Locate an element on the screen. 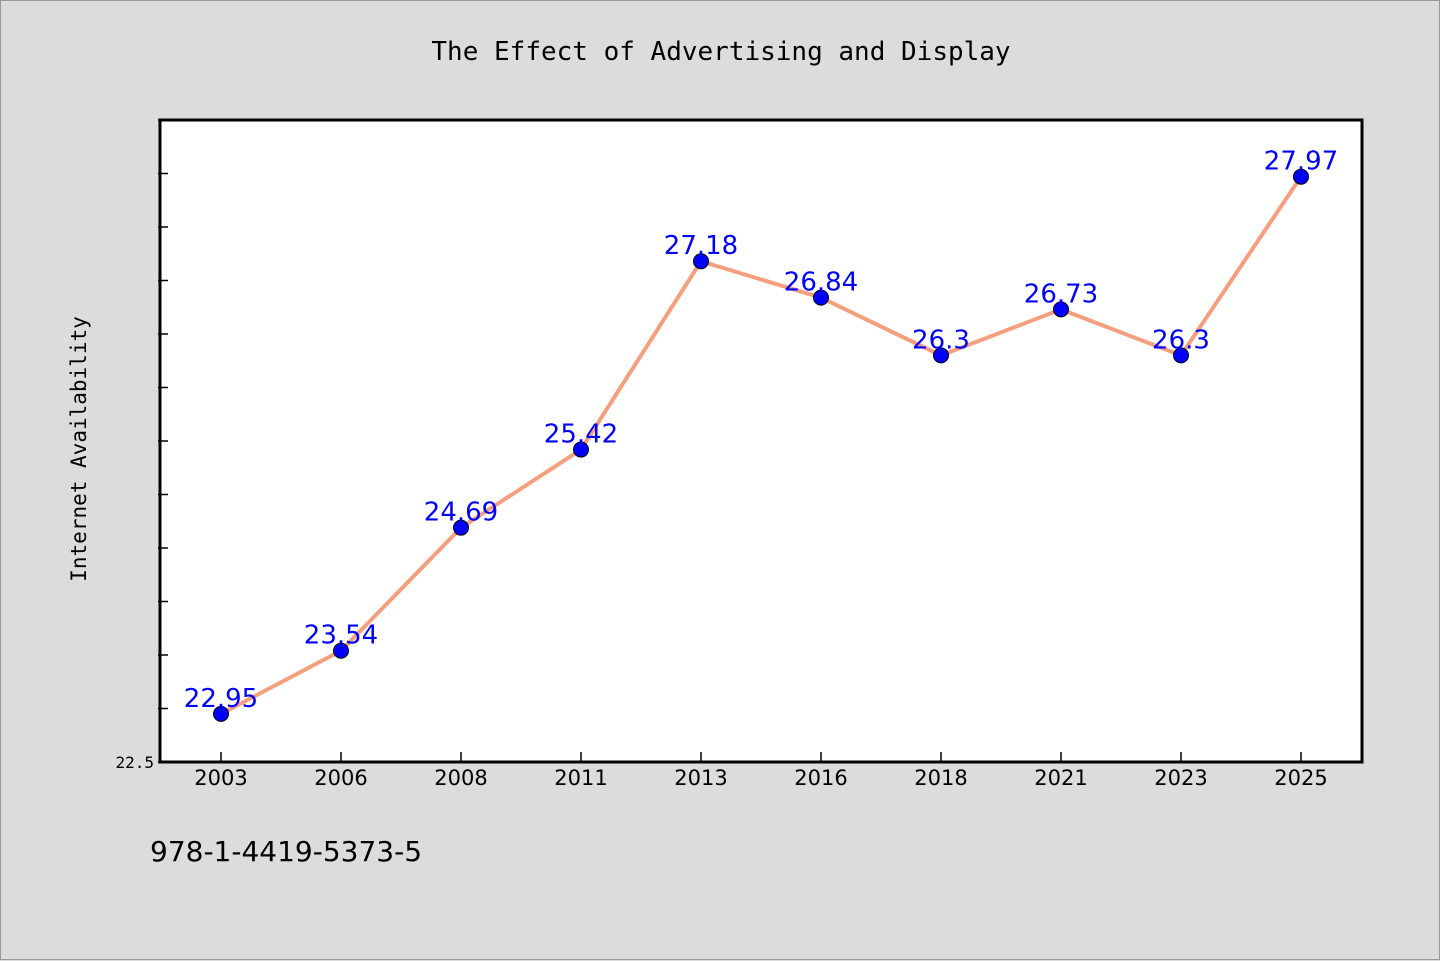  chart-title: The Effect of Advertising and Display is located at coordinates (721, 52).